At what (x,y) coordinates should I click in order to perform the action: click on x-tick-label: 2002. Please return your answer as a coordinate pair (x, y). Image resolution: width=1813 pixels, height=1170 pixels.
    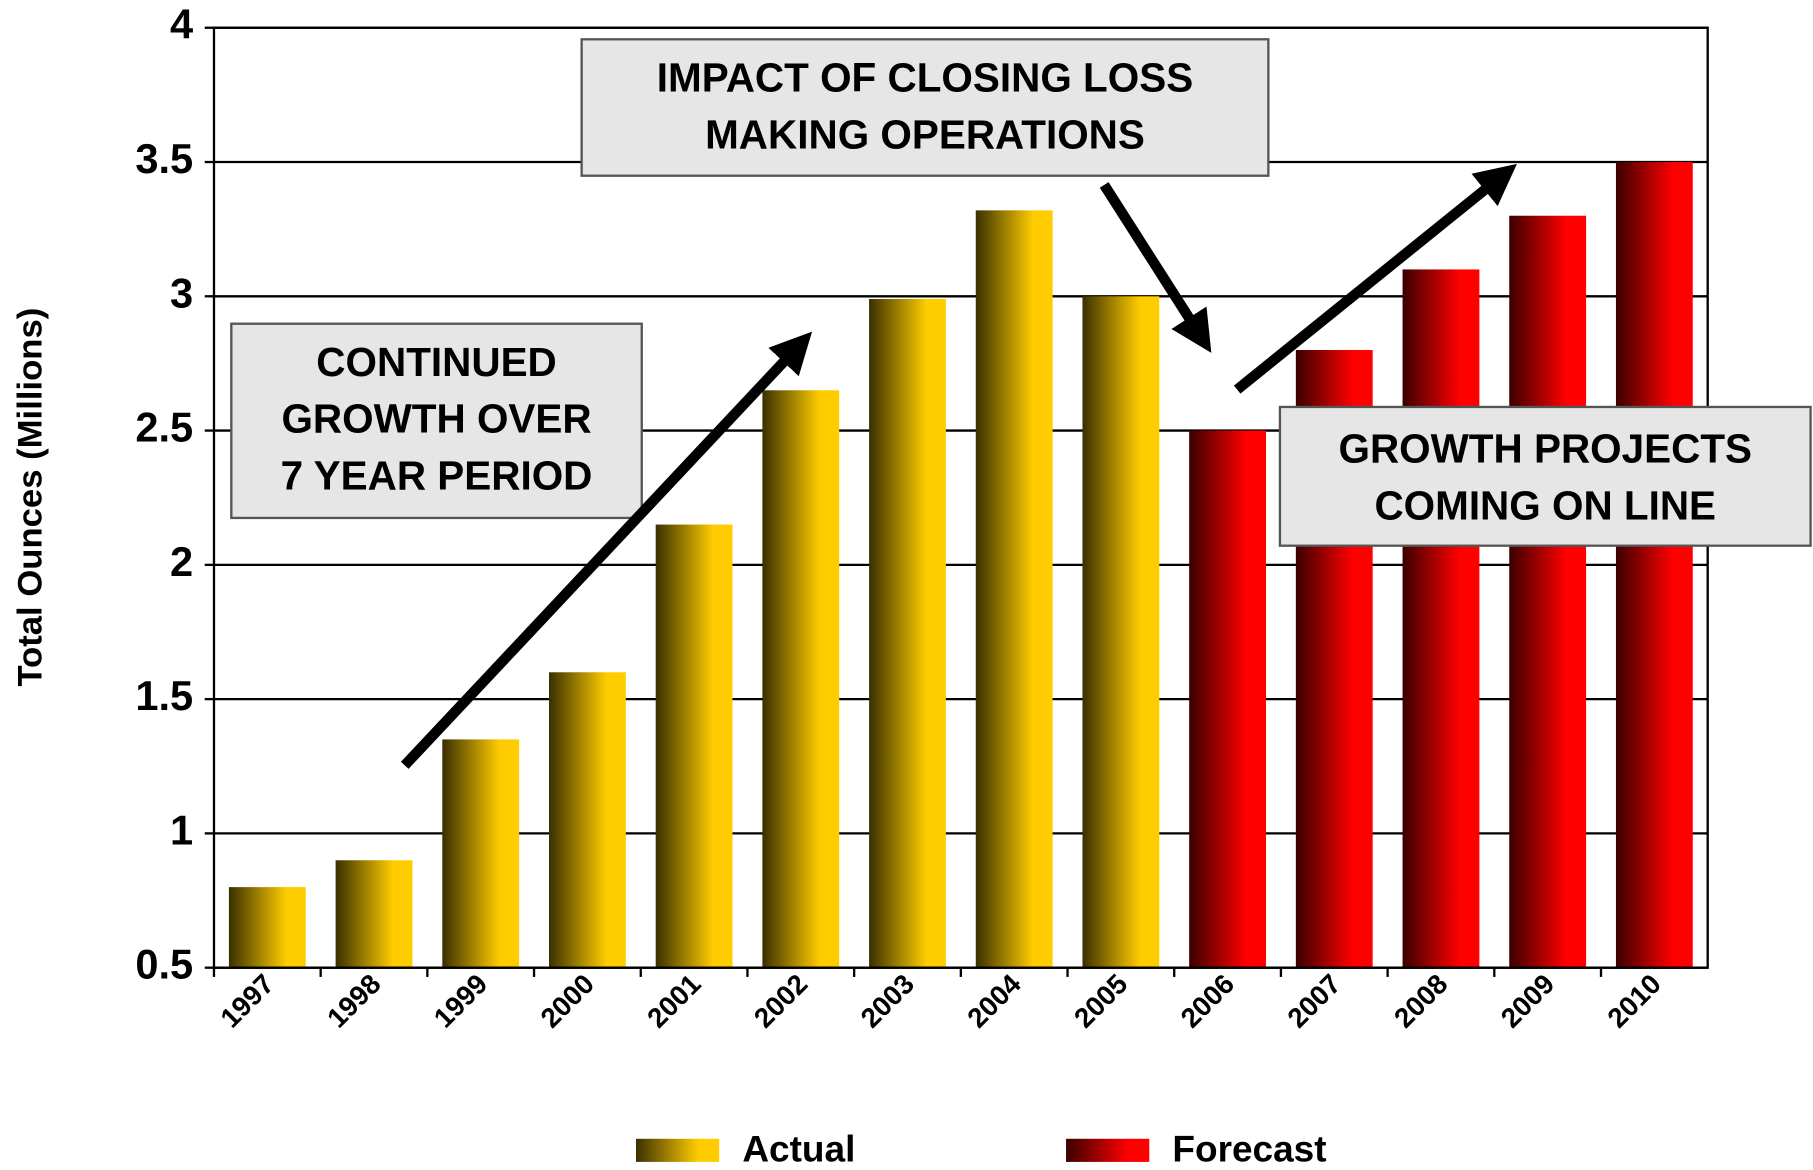
    Looking at the image, I should click on (781, 1001).